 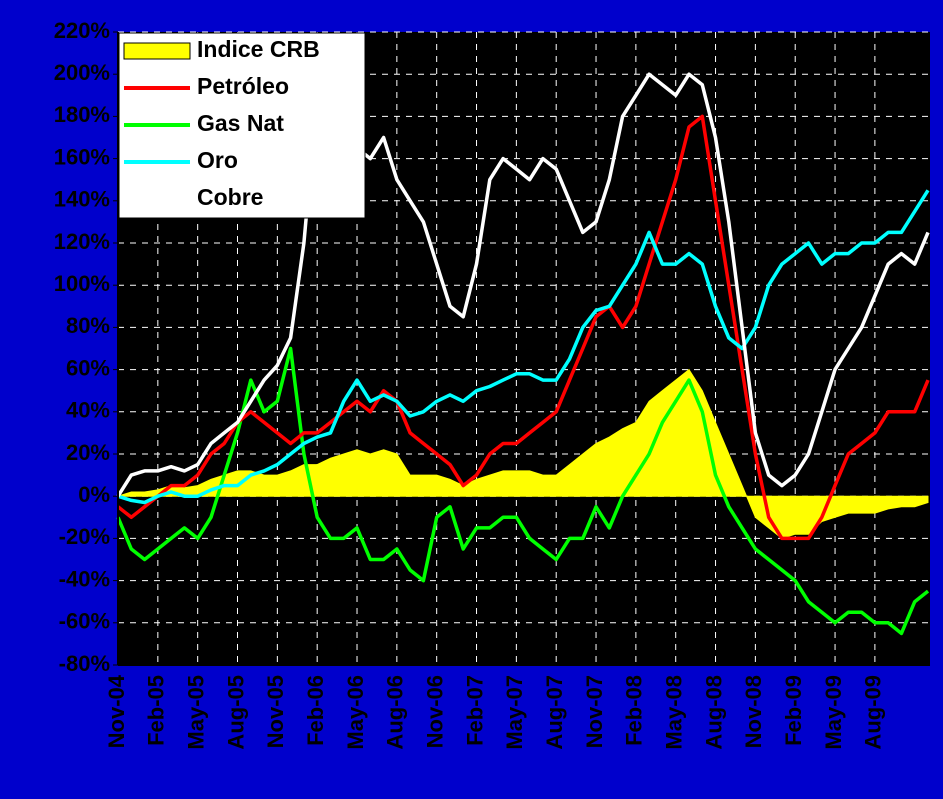 I want to click on y-tick-label: 20%, so click(x=88, y=452).